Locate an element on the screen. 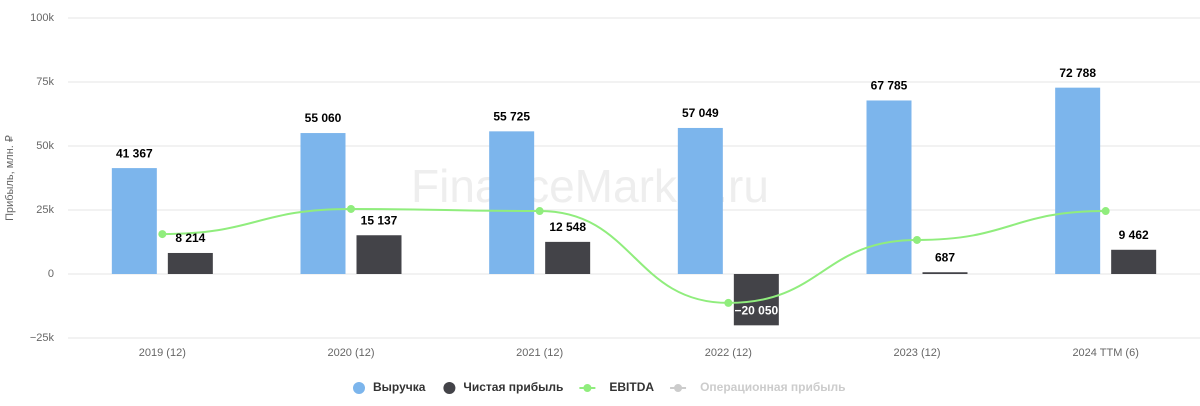  legend-label: Чистая прибыль is located at coordinates (513, 387).